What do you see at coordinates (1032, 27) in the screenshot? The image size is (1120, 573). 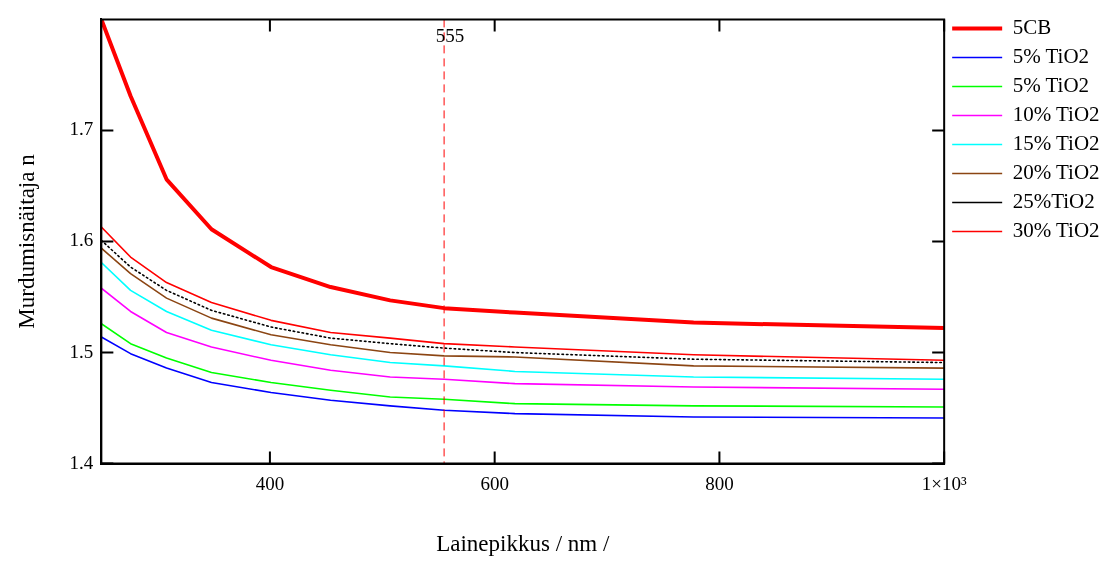 I see `legend-label: 5CB` at bounding box center [1032, 27].